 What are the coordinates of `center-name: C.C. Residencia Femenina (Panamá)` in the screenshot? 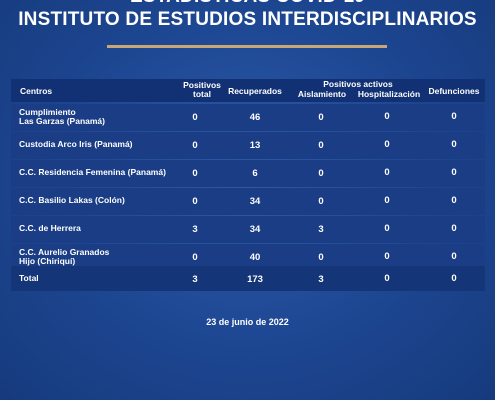 It's located at (92, 172).